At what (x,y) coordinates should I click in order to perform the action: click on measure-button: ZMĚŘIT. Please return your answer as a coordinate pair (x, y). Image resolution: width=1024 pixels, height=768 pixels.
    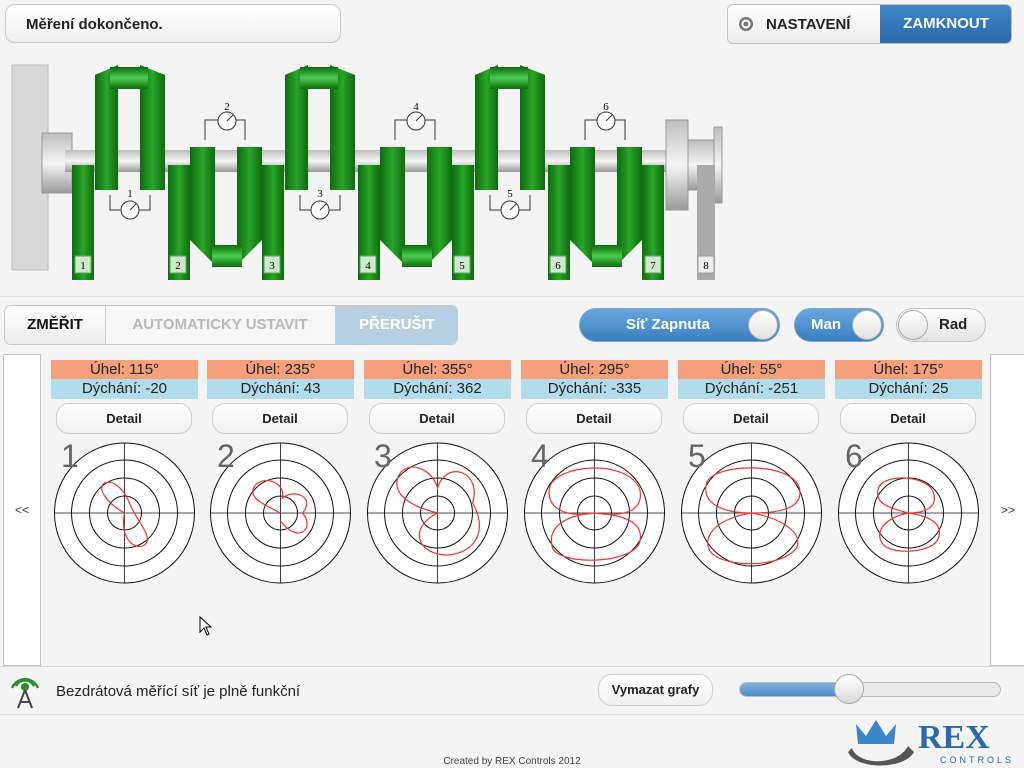
    Looking at the image, I should click on (55, 325).